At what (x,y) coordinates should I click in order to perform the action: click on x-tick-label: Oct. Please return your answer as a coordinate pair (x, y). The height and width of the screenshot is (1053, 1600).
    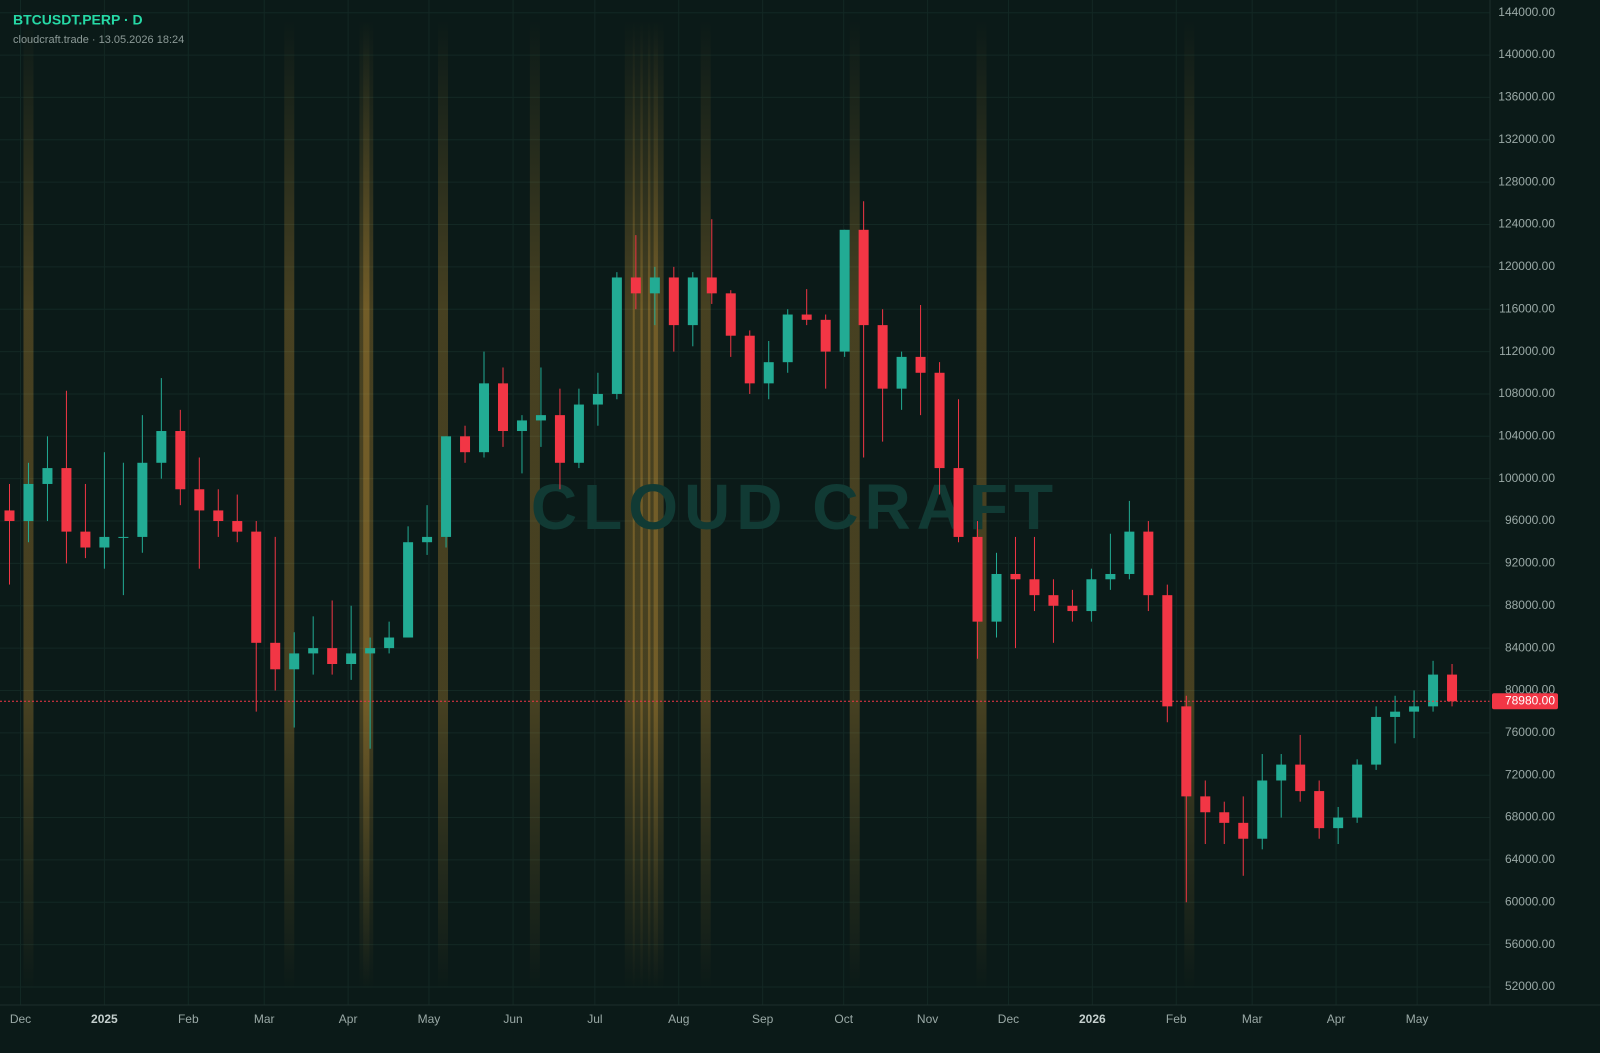
    Looking at the image, I should click on (843, 1019).